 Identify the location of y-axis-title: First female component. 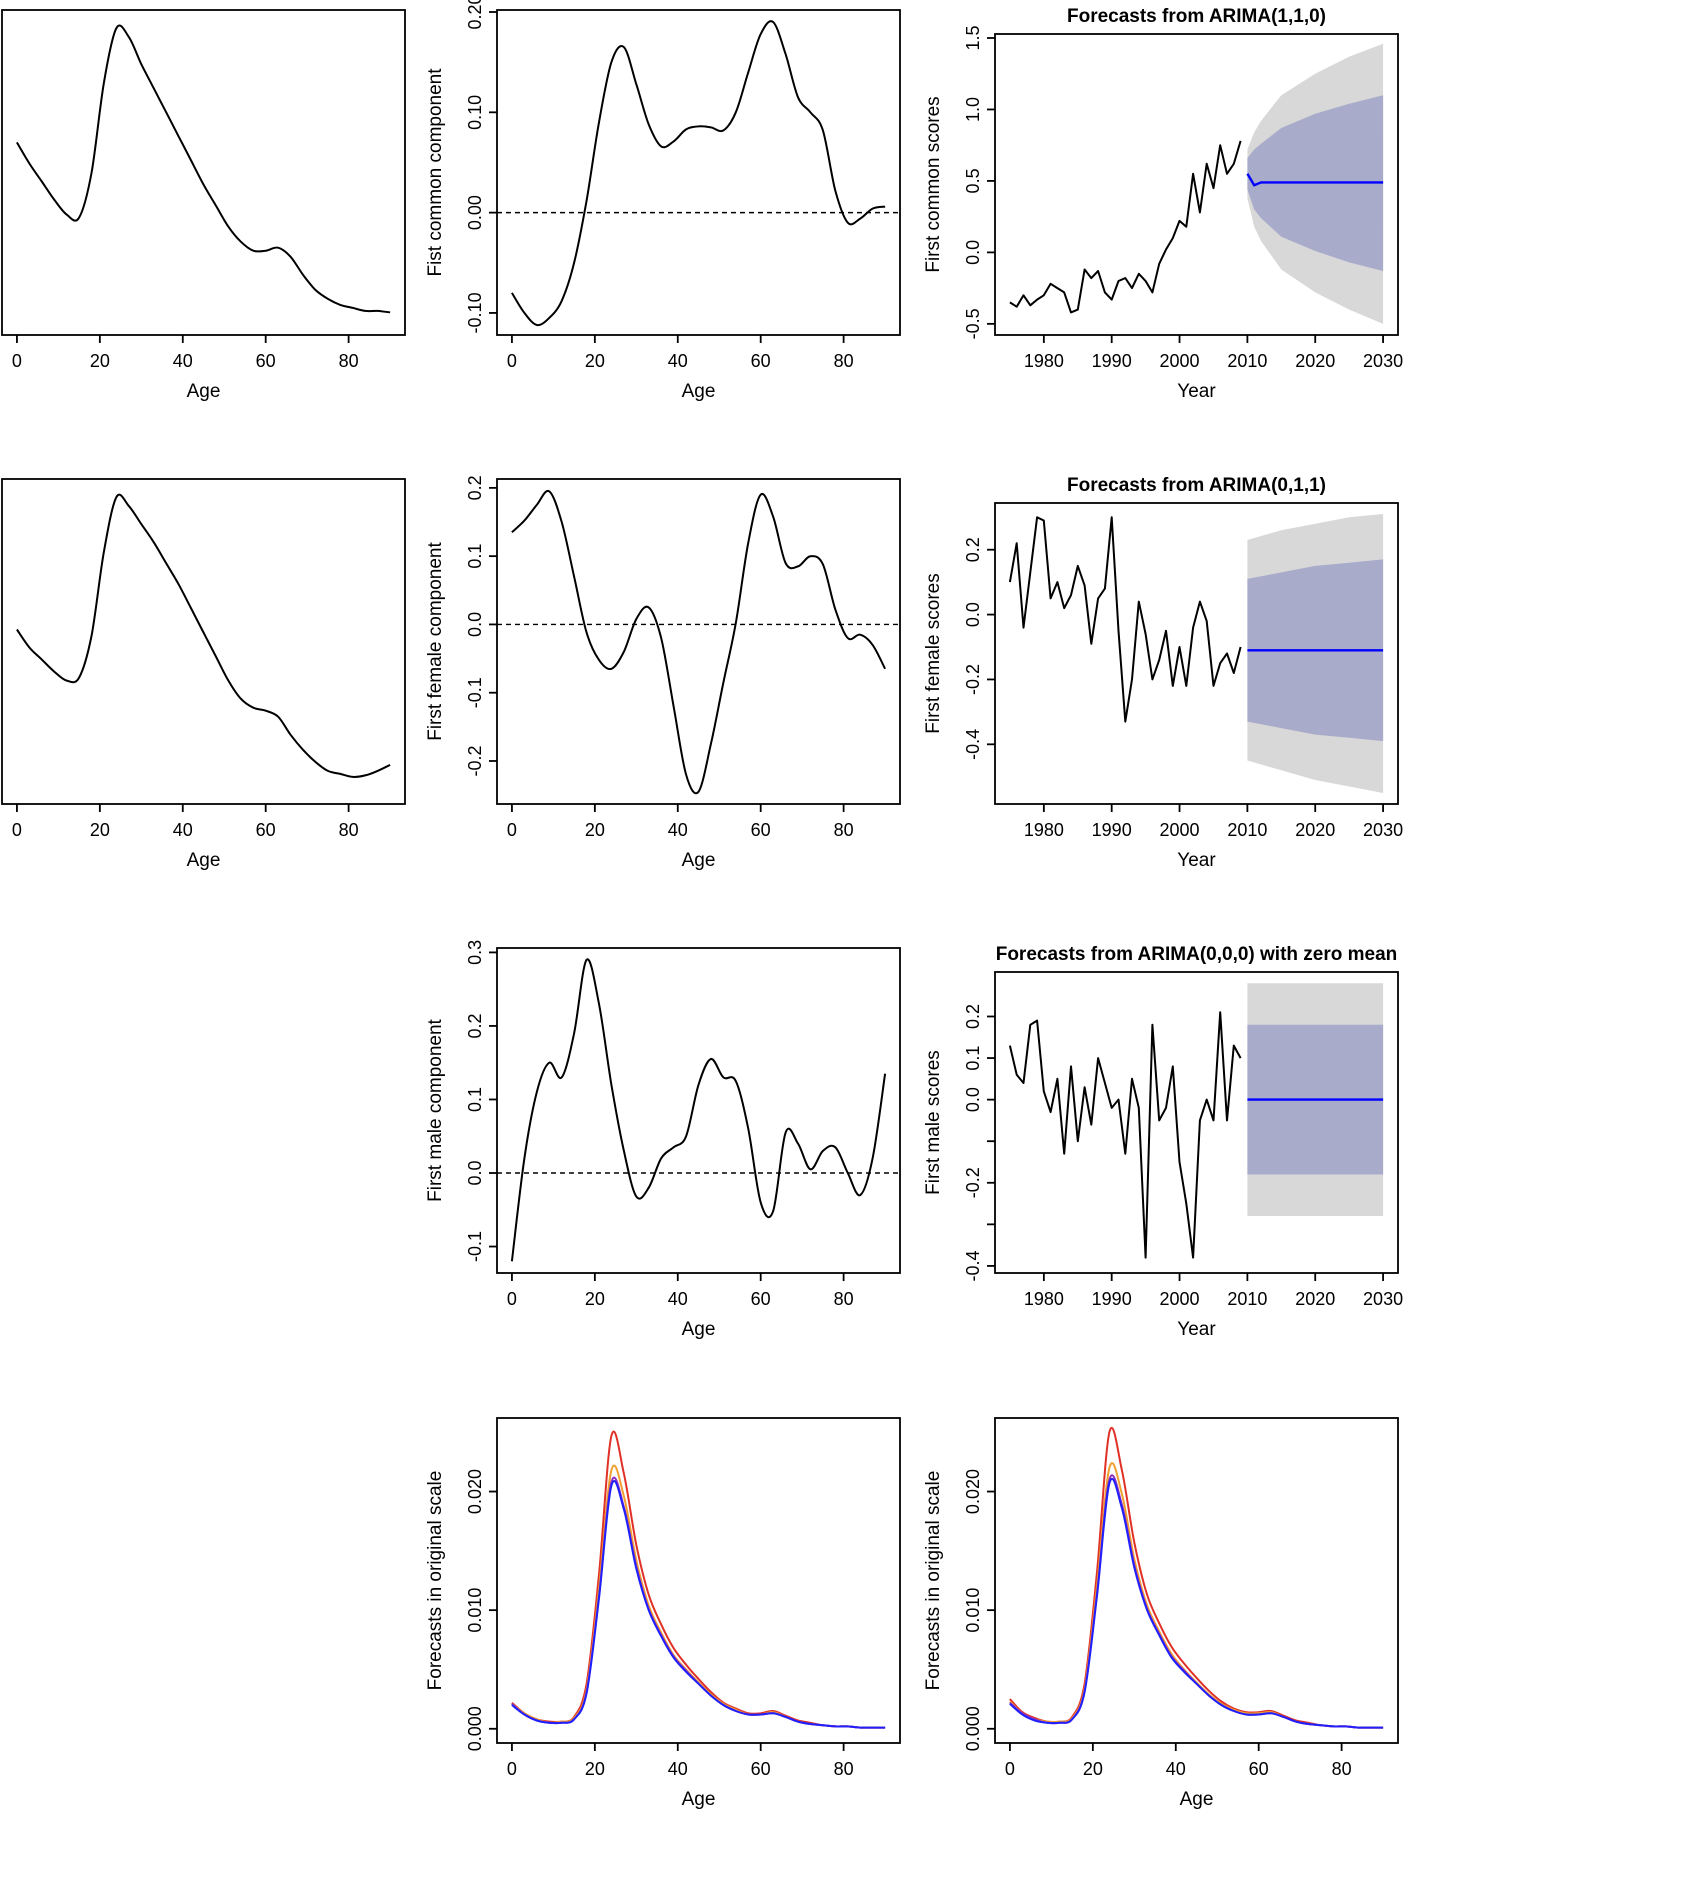
(435, 641).